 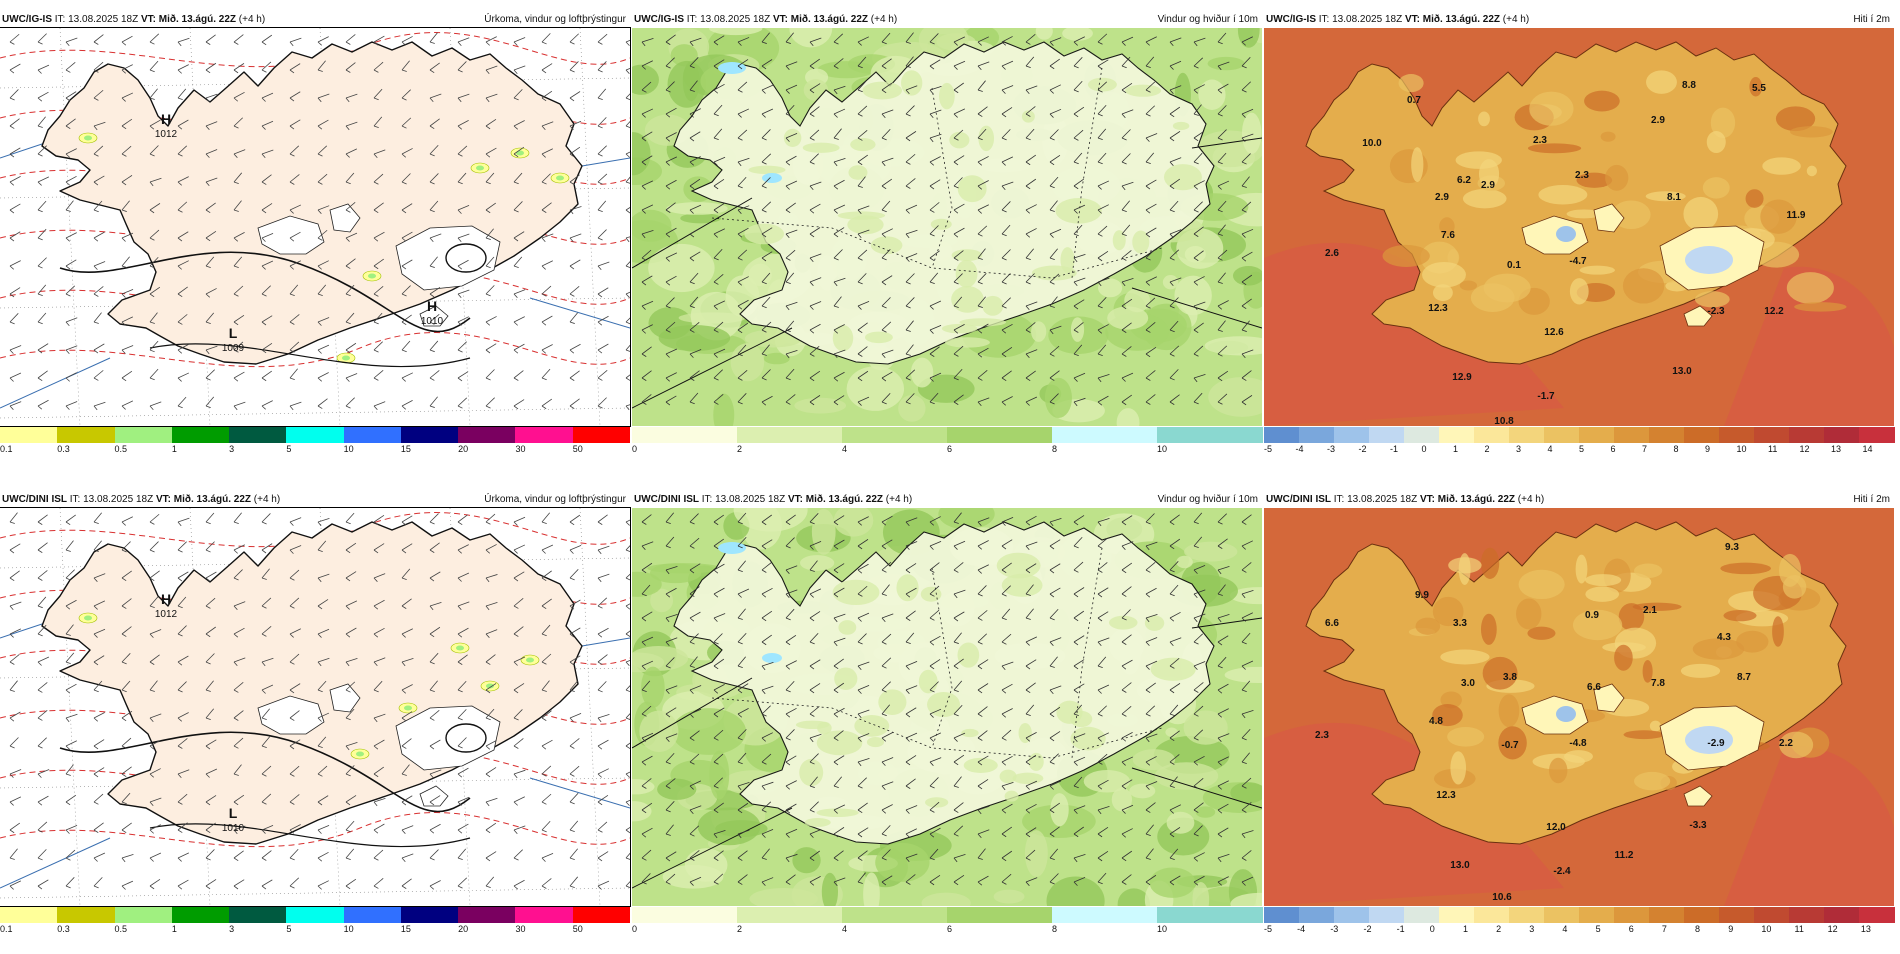 I want to click on precip-map: H 1012 L 1009 H 1010, so click(x=315, y=227).